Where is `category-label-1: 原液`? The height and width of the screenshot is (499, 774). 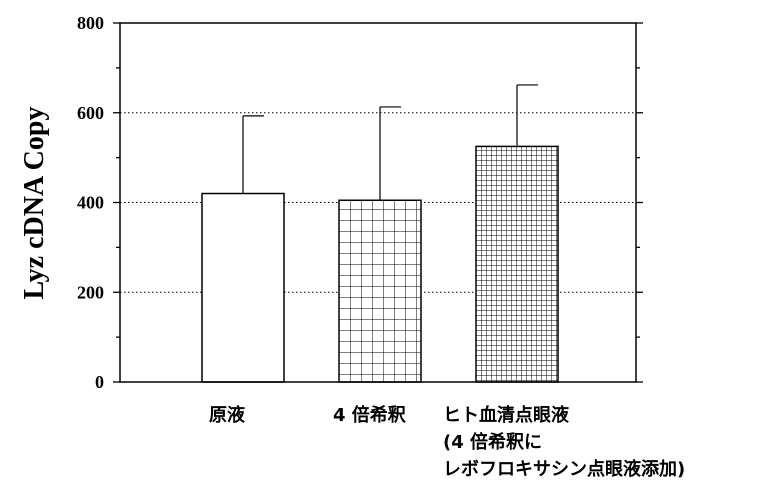
category-label-1: 原液 is located at coordinates (227, 415).